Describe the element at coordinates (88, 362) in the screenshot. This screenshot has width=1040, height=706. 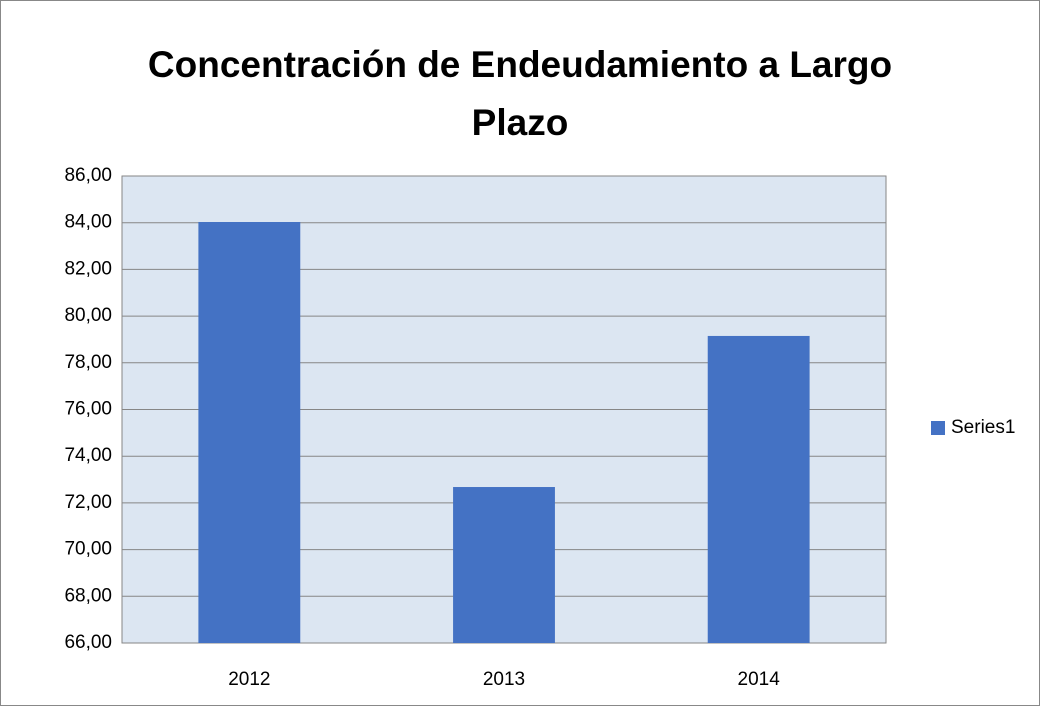
I see `y-tick-label: 78,00` at that location.